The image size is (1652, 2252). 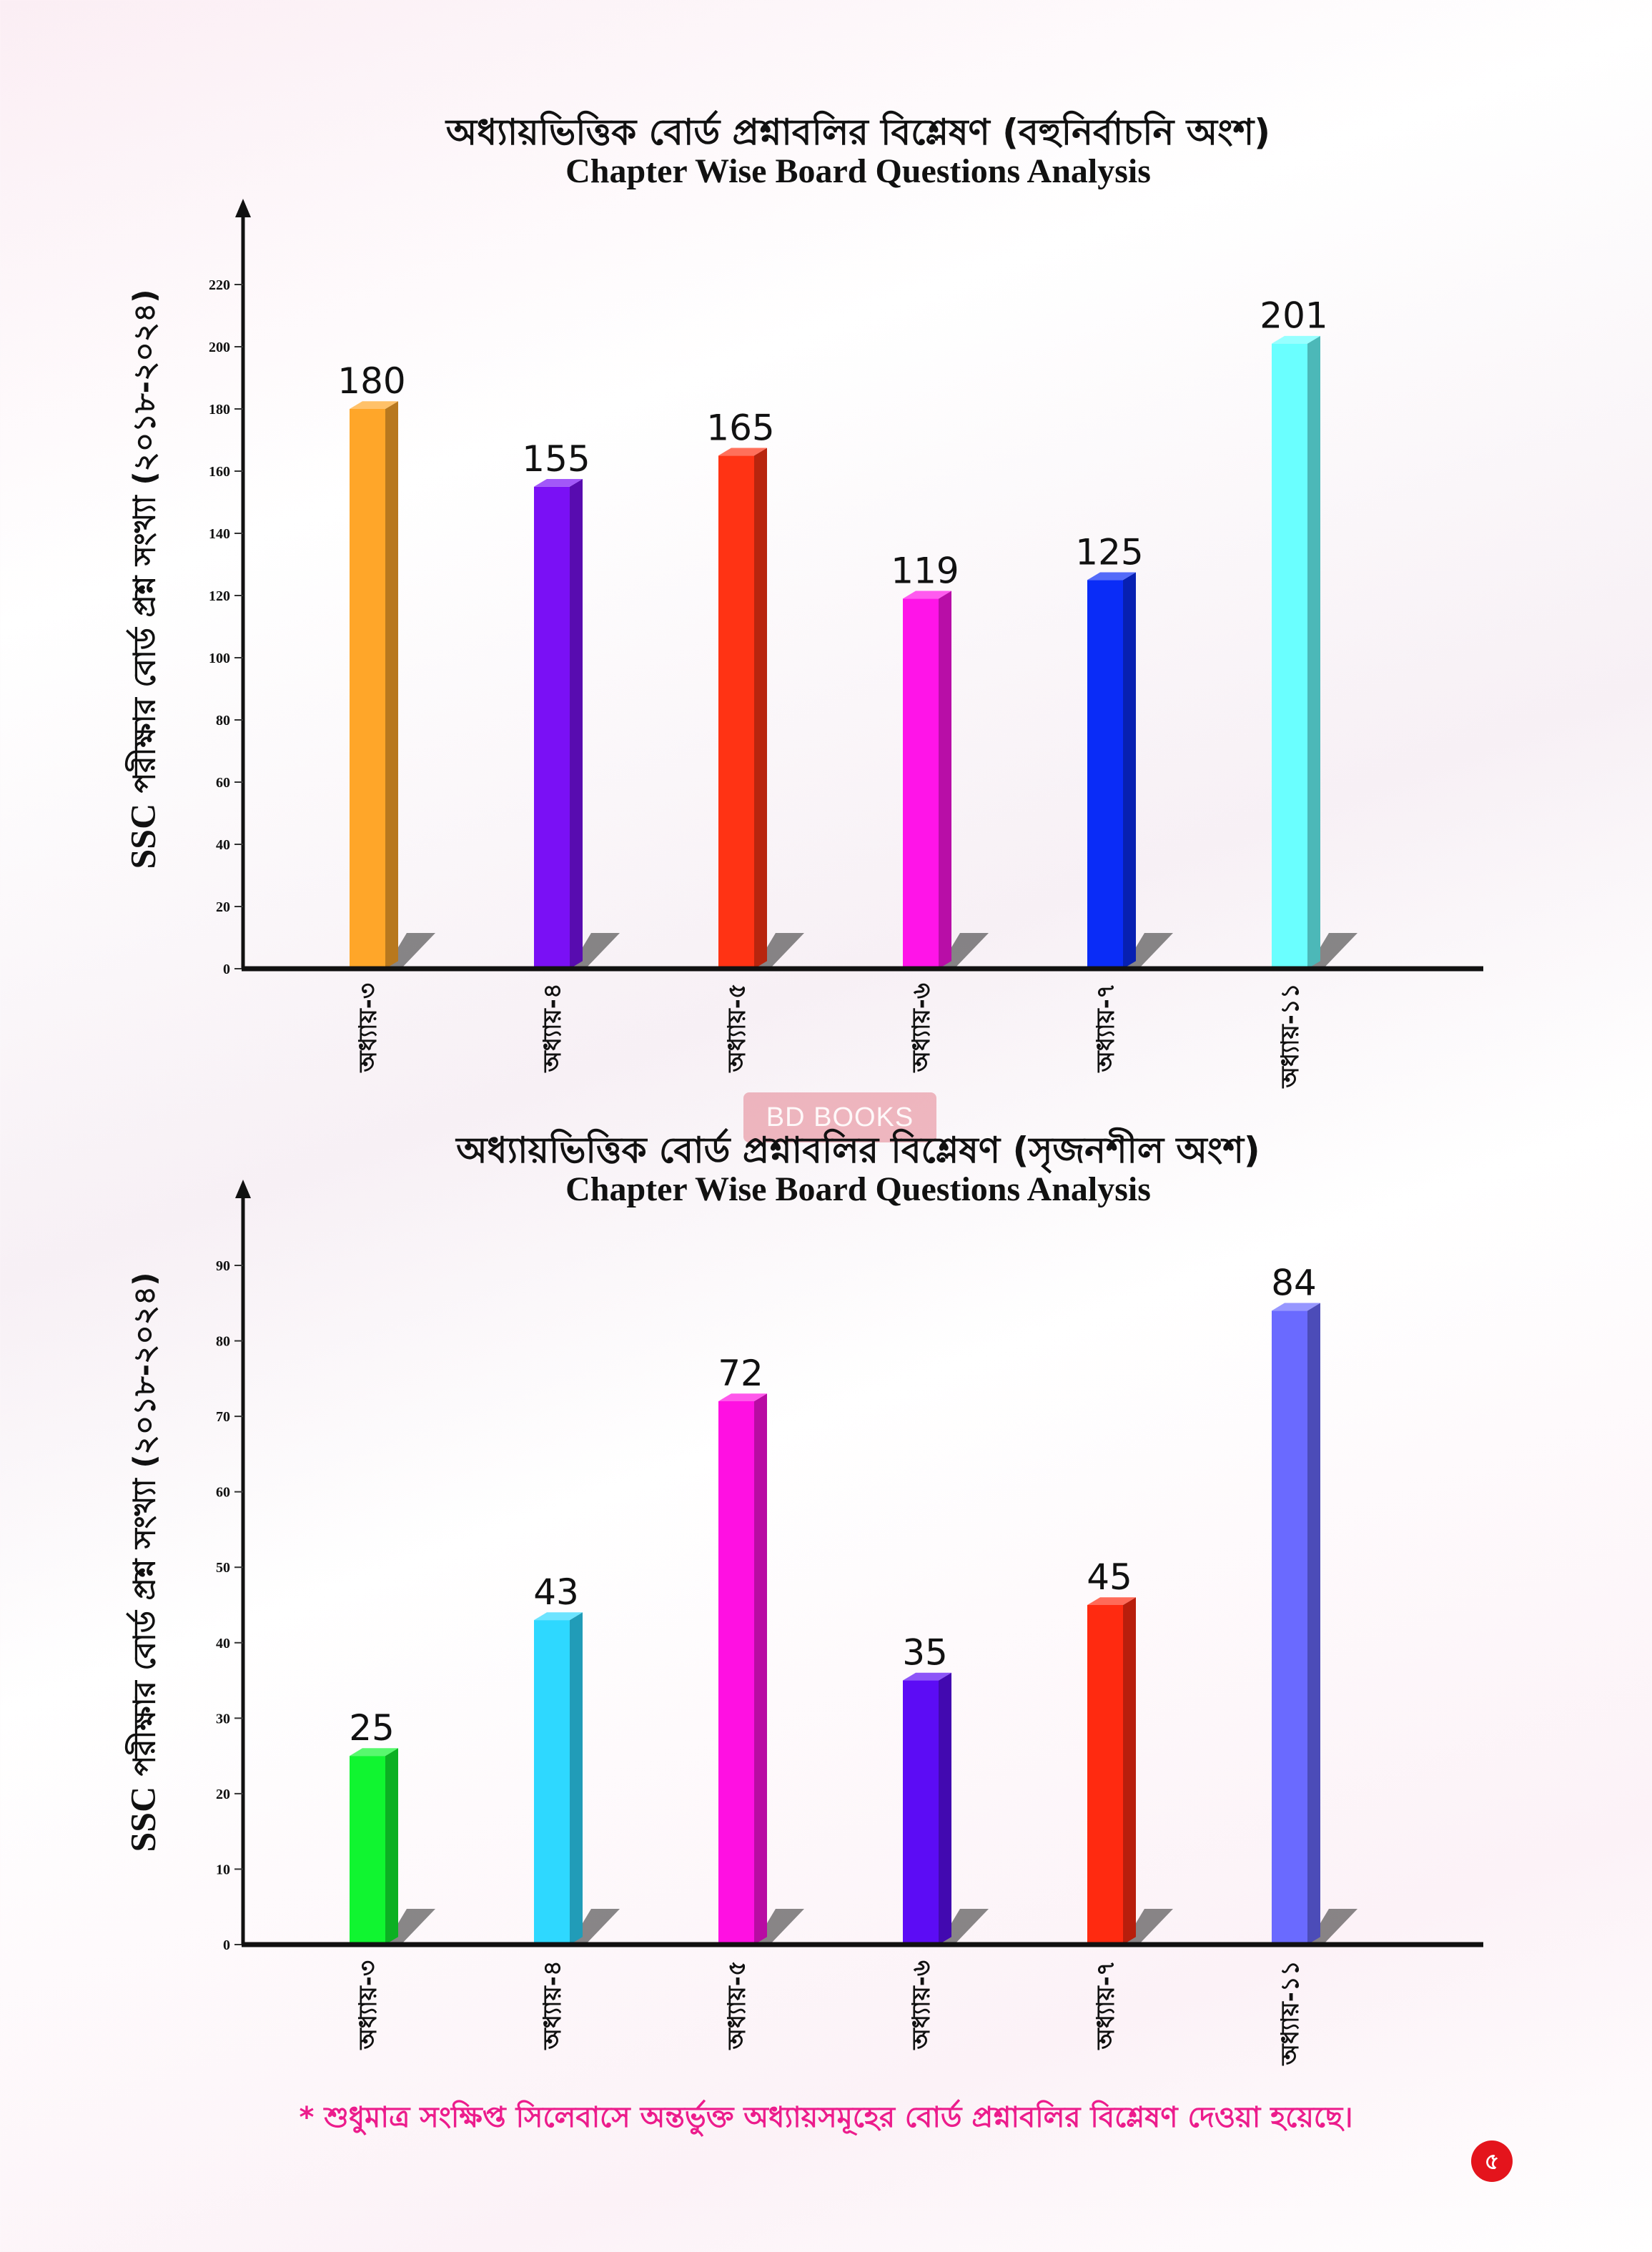 I want to click on data-label: 119, so click(x=925, y=571).